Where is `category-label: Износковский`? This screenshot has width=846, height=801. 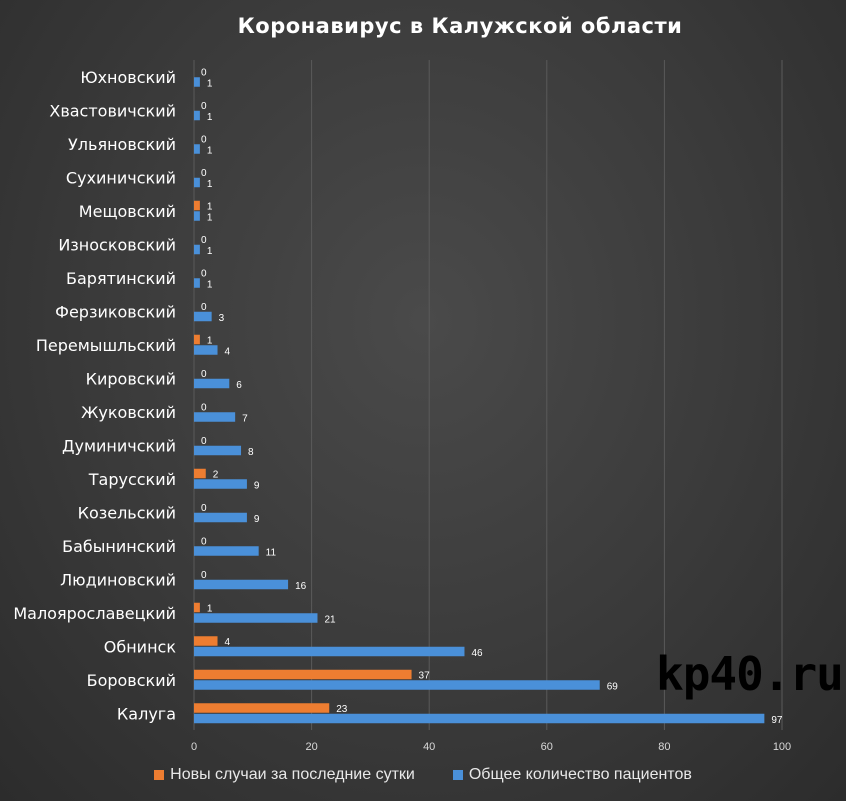 category-label: Износковский is located at coordinates (117, 244).